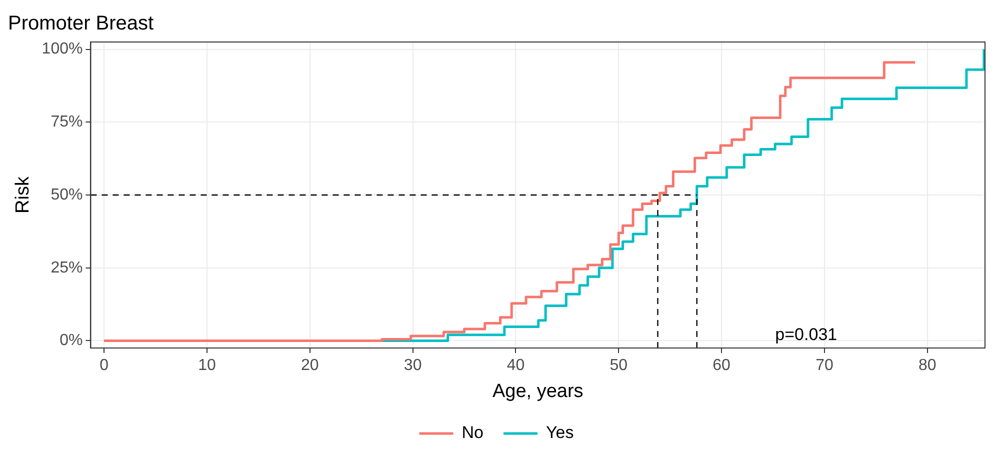  What do you see at coordinates (515, 365) in the screenshot?
I see `x-tick-label: 40` at bounding box center [515, 365].